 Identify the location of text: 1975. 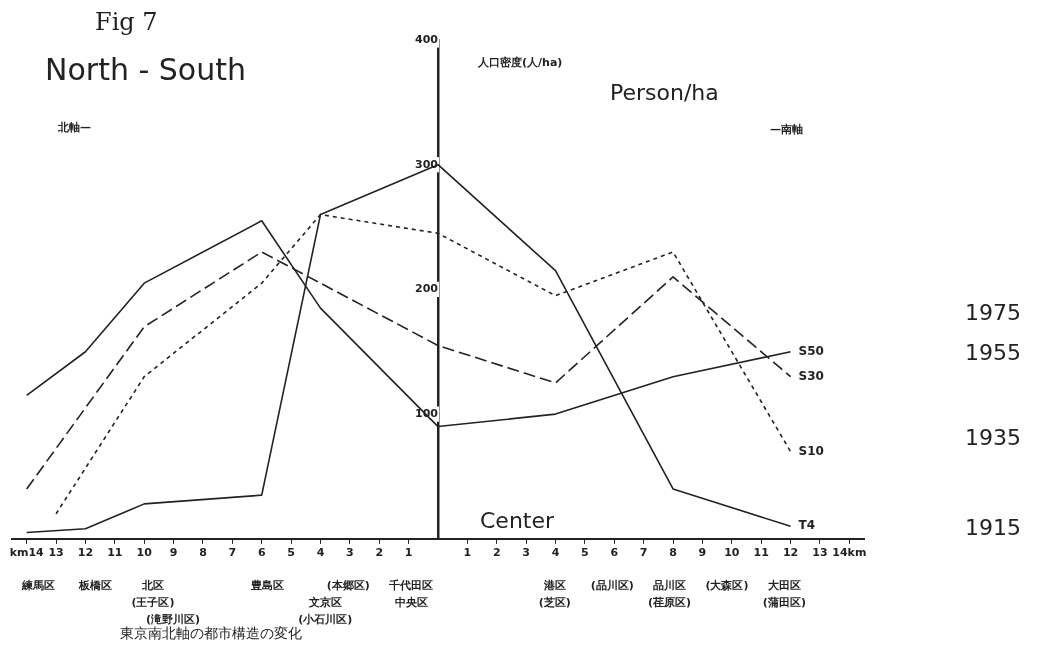
(993, 312).